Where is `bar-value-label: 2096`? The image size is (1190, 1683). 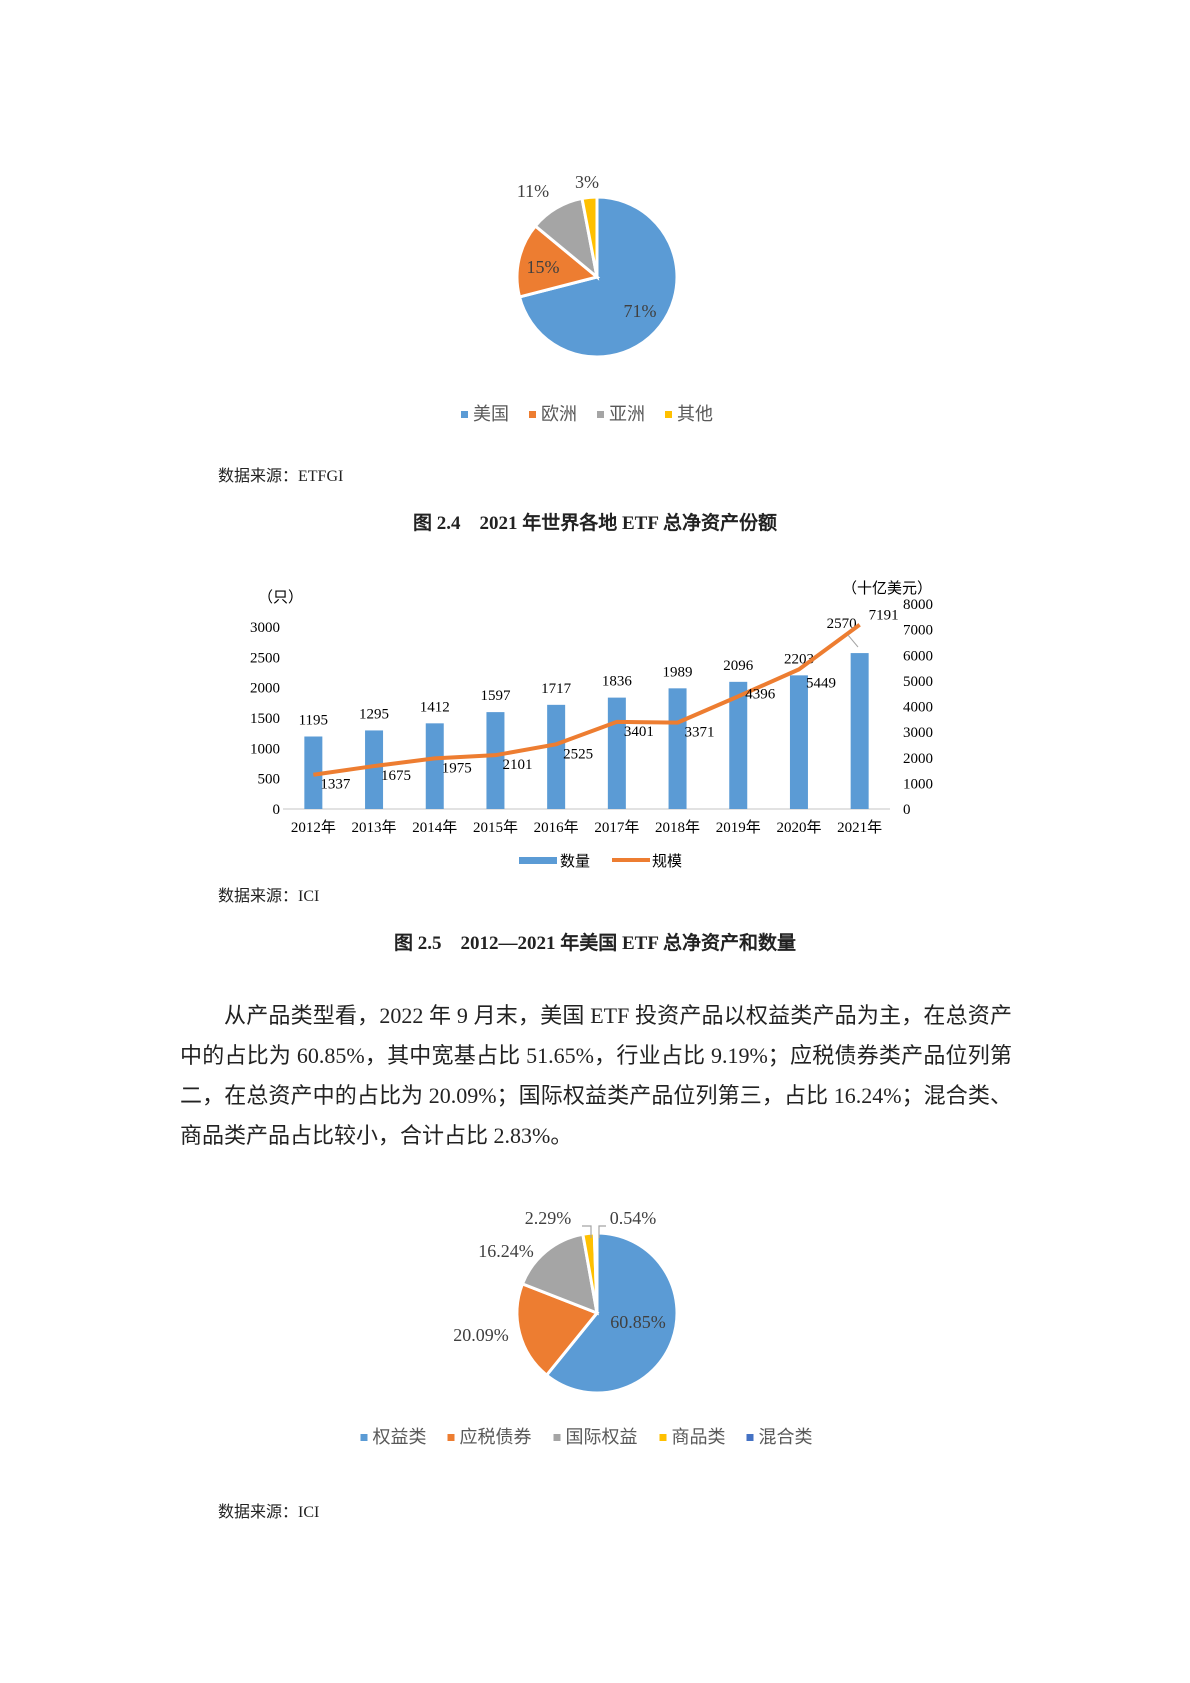 bar-value-label: 2096 is located at coordinates (738, 666).